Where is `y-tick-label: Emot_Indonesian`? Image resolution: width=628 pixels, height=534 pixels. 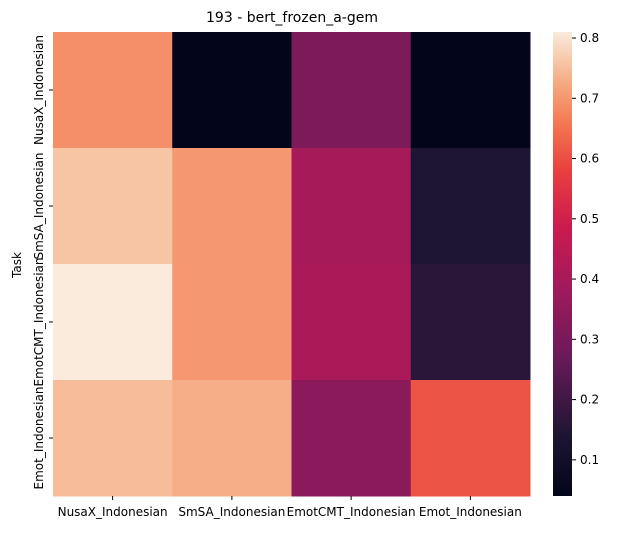 y-tick-label: Emot_Indonesian is located at coordinates (39, 438).